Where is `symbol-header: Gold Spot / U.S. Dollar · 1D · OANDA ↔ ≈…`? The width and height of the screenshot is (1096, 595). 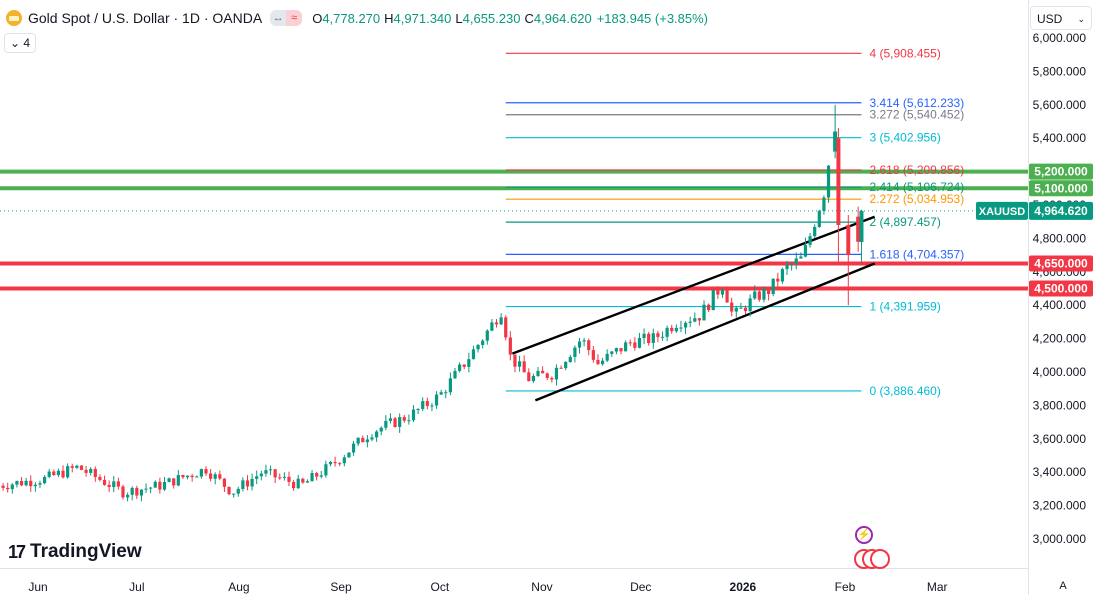
symbol-header: Gold Spot / U.S. Dollar · 1D · OANDA ↔ ≈… is located at coordinates (357, 18).